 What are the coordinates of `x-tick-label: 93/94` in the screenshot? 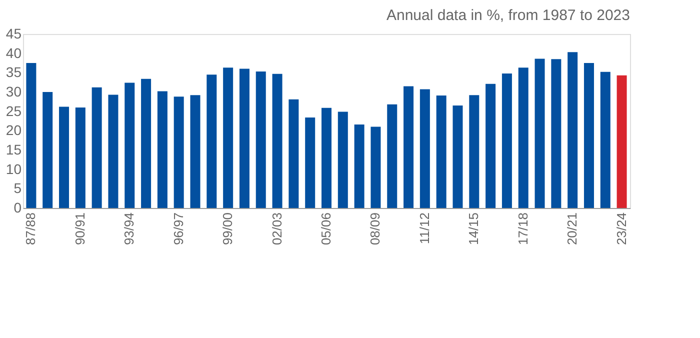 It's located at (129, 229).